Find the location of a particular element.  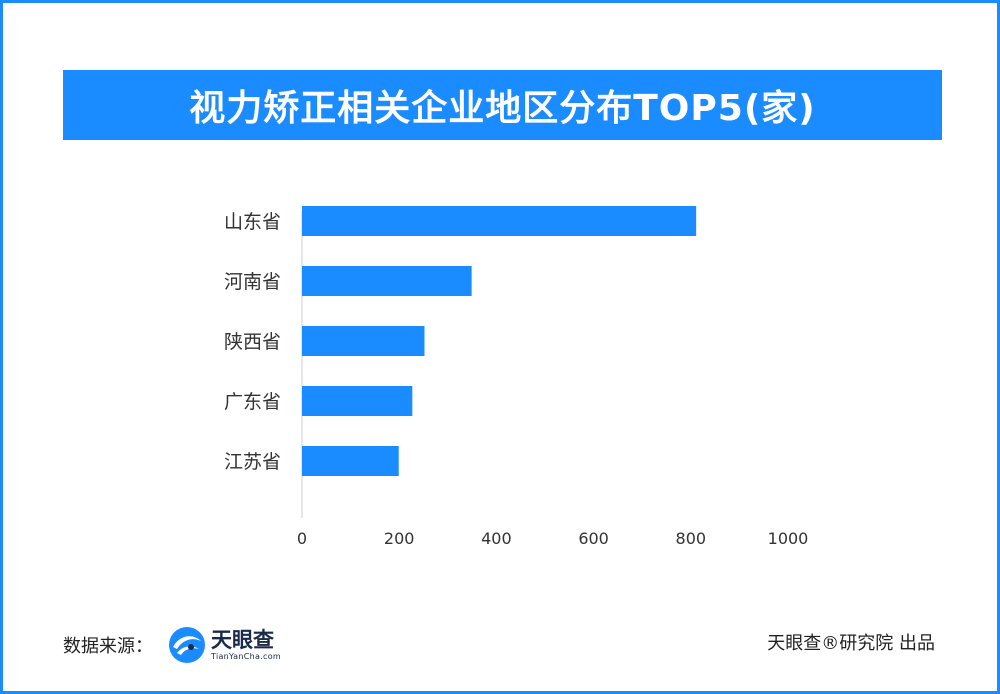

logo-name: 天眼查 is located at coordinates (242, 640).